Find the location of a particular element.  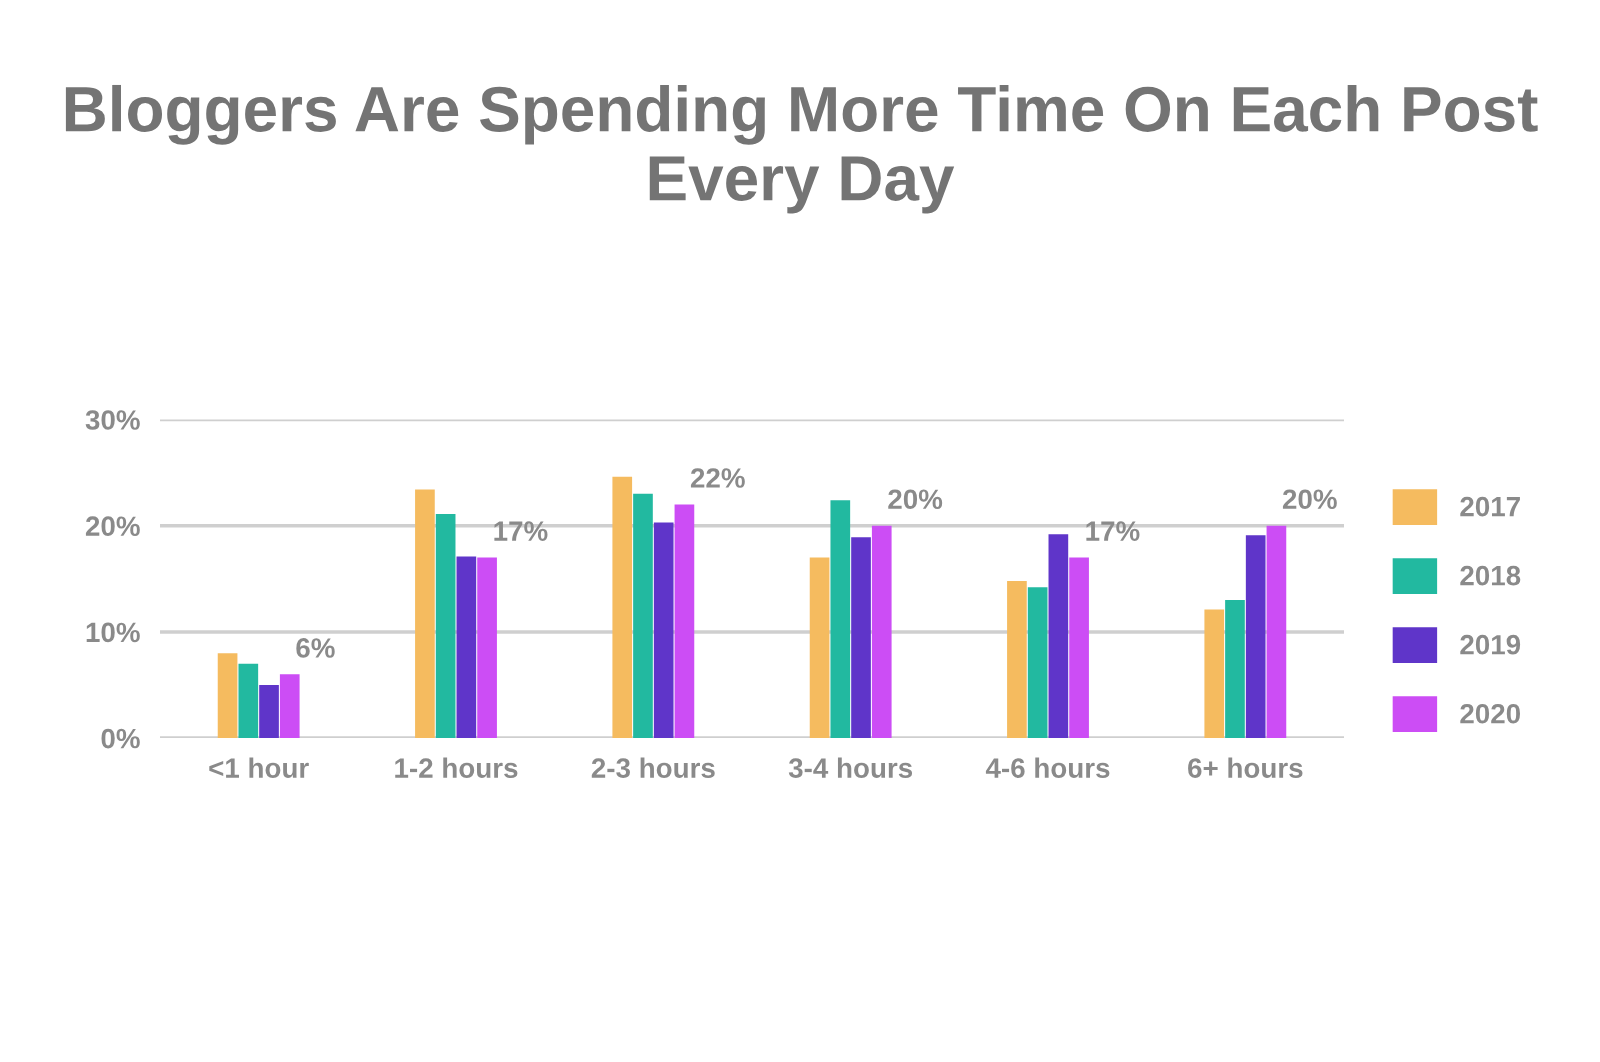

x-tick-label: 4-6 hours is located at coordinates (1047, 767).